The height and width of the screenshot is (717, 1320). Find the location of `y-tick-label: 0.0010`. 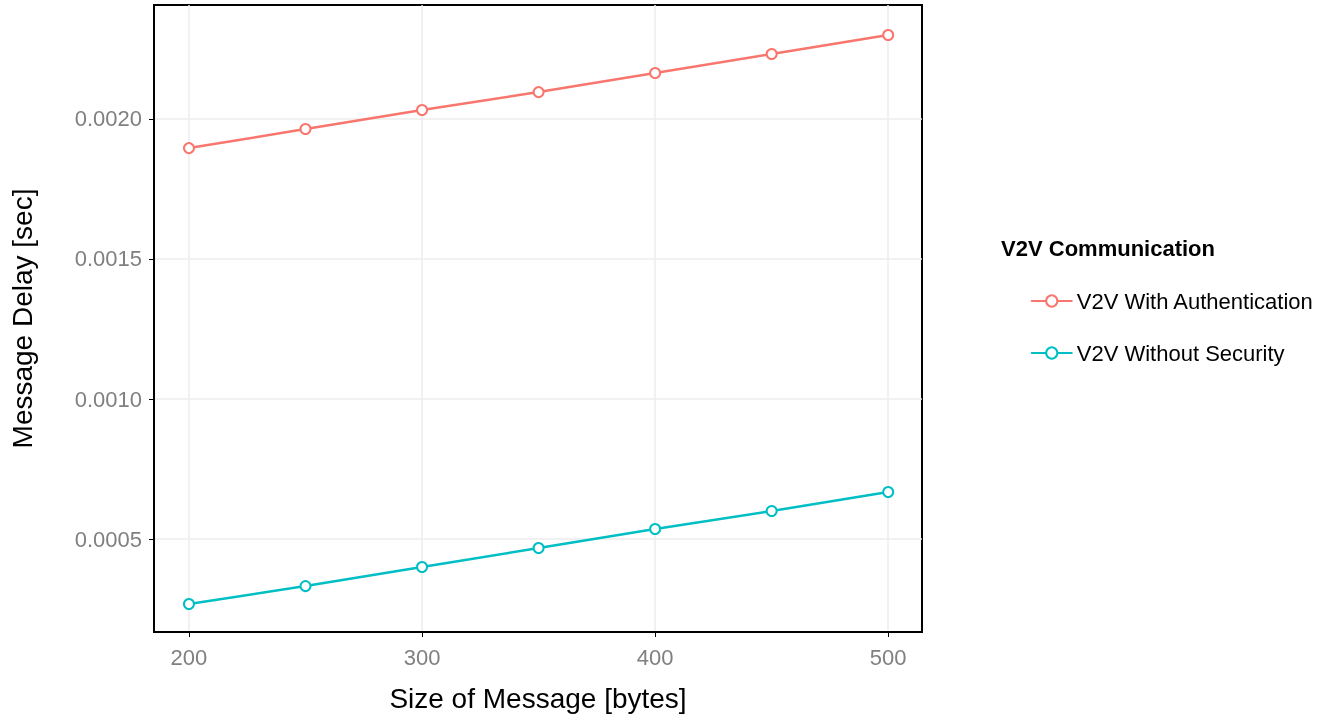

y-tick-label: 0.0010 is located at coordinates (108, 399).